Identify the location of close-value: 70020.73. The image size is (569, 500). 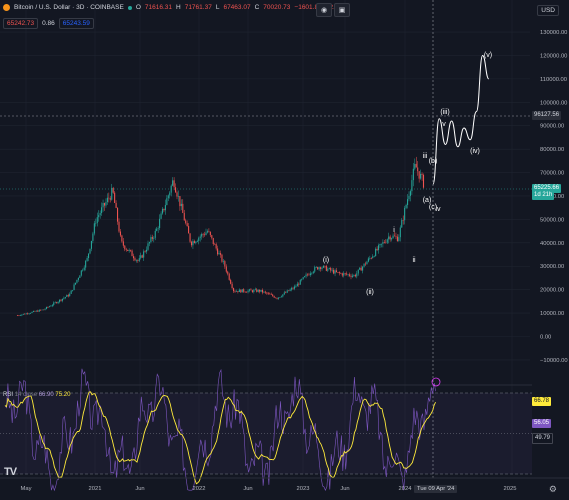
(277, 7).